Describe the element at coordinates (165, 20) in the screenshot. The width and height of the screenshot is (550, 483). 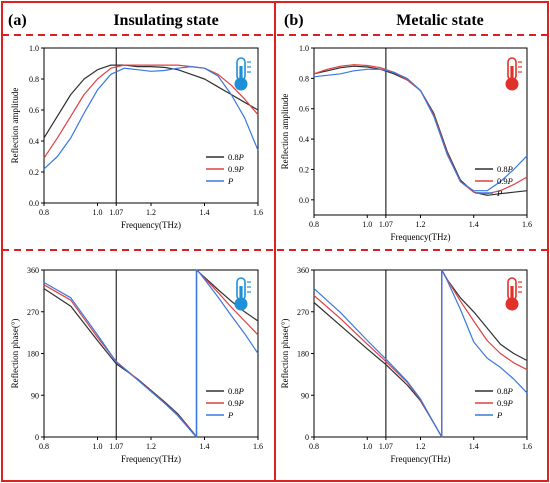
I see `panel-a-heading: Insulating state` at that location.